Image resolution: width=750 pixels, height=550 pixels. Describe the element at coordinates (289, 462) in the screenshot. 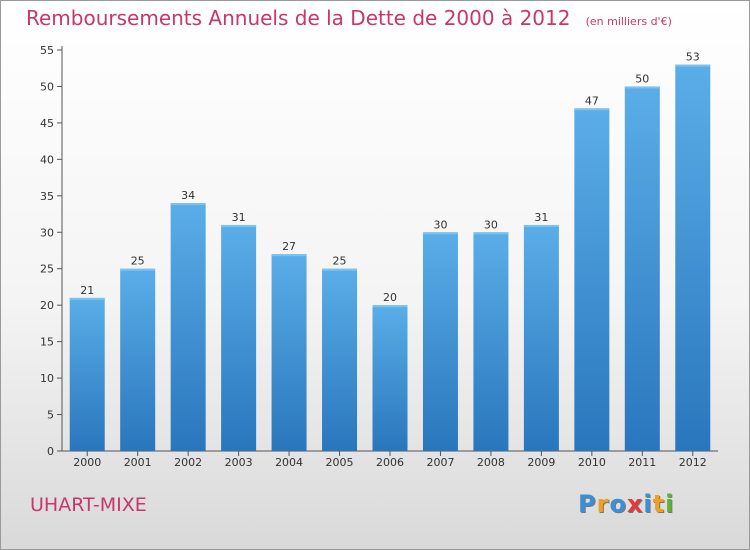

I see `x-tick-label-2004: 2004` at that location.